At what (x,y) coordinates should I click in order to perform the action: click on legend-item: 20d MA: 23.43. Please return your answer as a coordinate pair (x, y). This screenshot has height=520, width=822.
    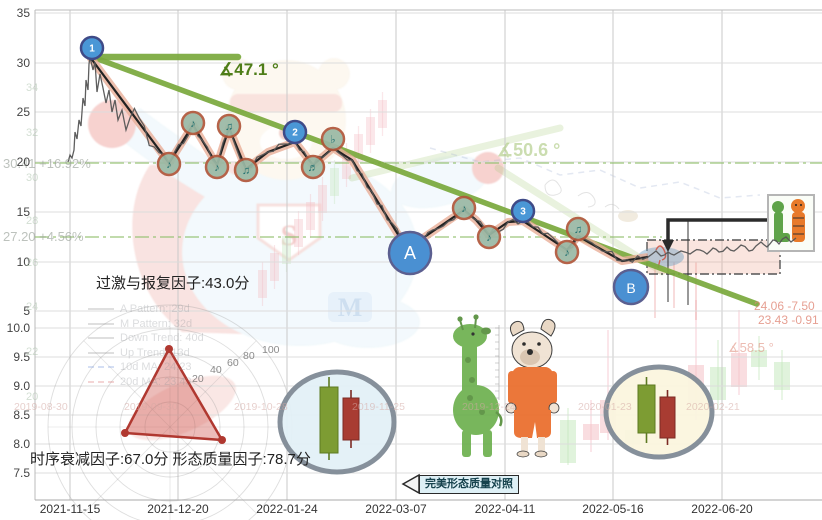
    Looking at the image, I should click on (140, 382).